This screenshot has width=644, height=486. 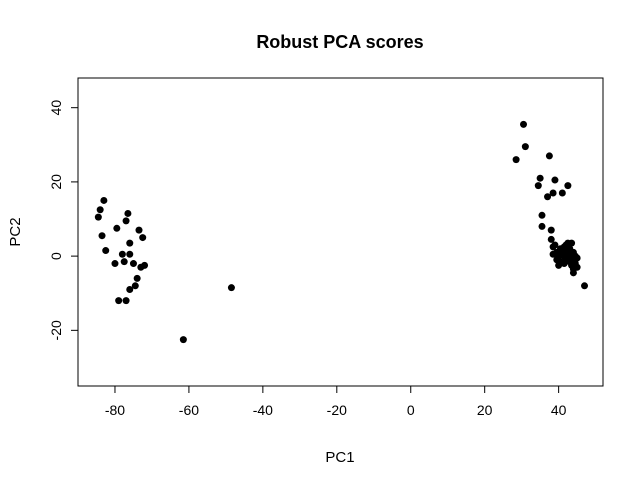 I want to click on x-tick-label: -60, so click(x=189, y=410).